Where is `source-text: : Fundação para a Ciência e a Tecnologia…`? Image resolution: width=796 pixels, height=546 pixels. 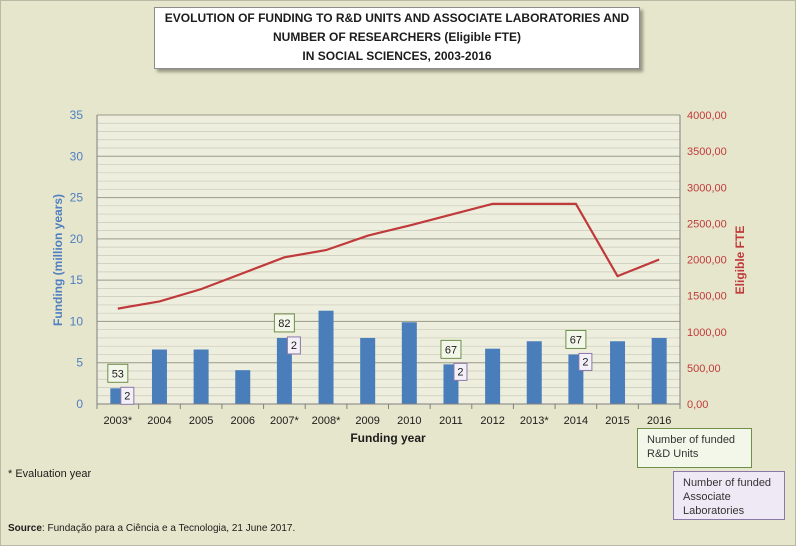
source-text: : Fundação para a Ciência e a Tecnologia… is located at coordinates (168, 528).